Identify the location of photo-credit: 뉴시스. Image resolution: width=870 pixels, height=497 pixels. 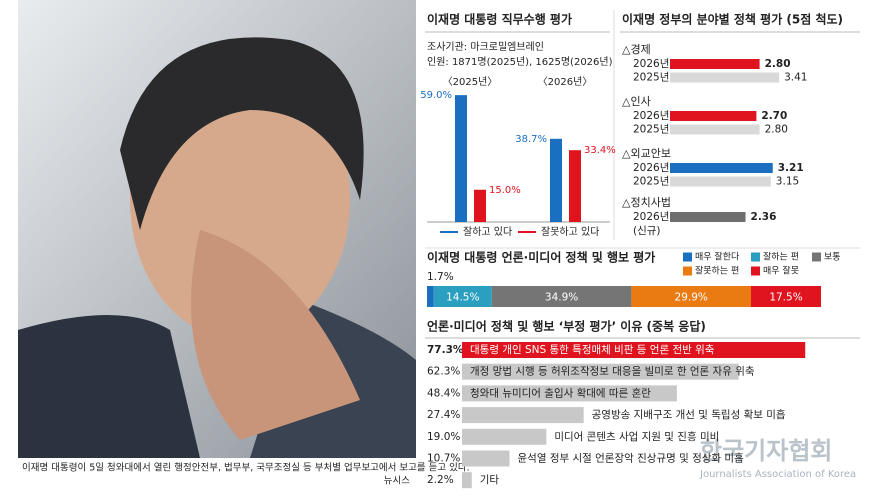
(397, 481).